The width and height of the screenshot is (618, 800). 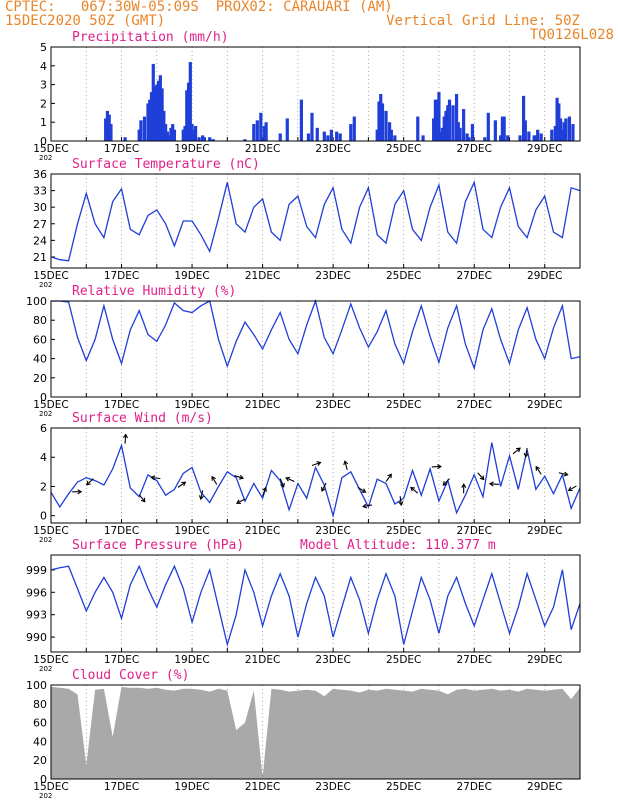 I want to click on cloud-ytick-label: 20, so click(x=40, y=760).